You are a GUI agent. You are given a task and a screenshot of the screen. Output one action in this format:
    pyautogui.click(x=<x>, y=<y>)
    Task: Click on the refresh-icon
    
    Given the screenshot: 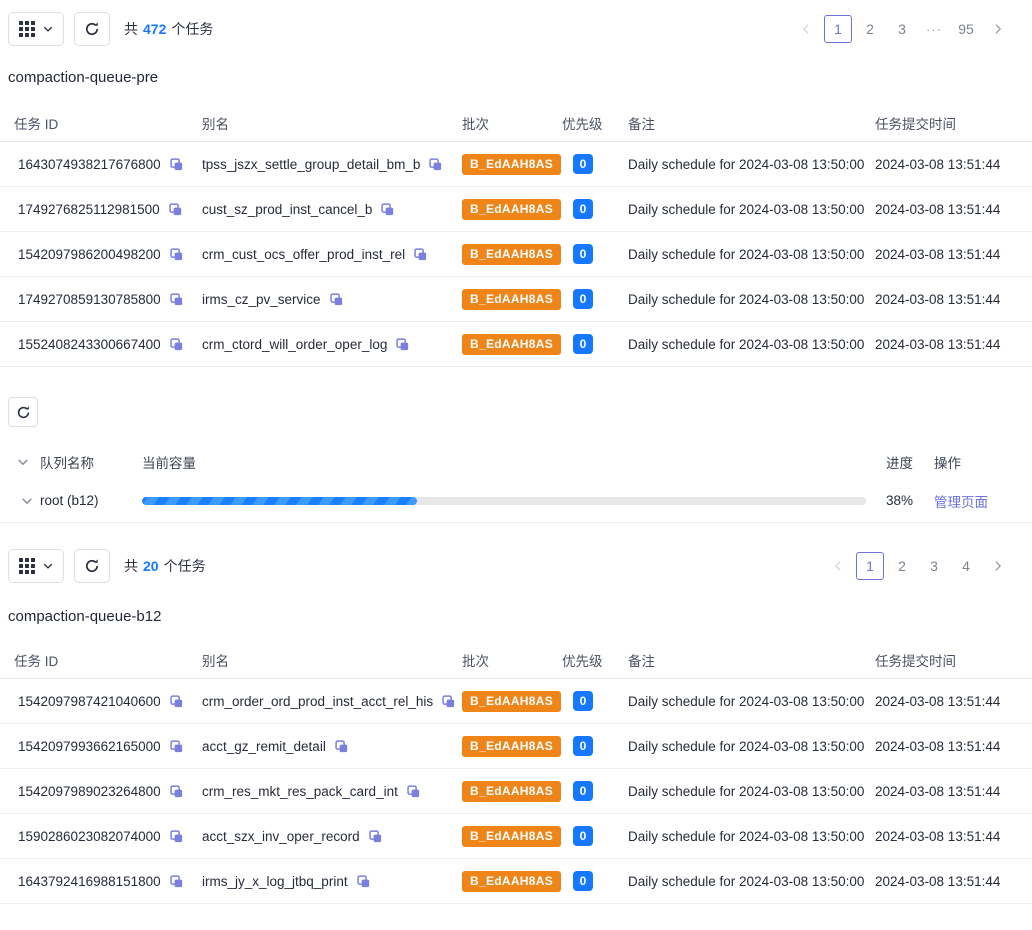 What is the action you would take?
    pyautogui.click(x=92, y=566)
    